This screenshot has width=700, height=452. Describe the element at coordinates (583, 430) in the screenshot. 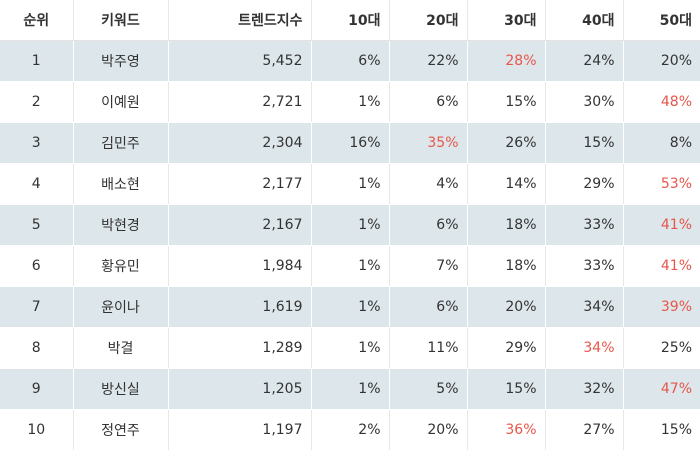

I see `cell-age-40: 27%` at that location.